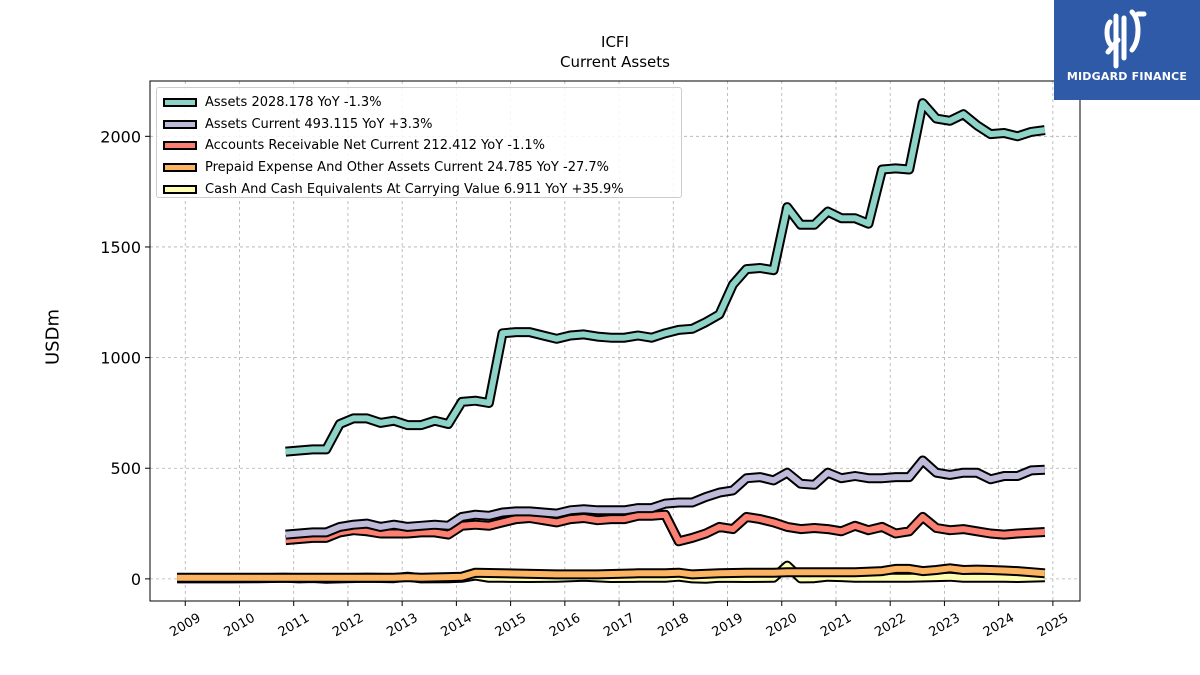  What do you see at coordinates (136, 579) in the screenshot?
I see `y-tick-label: 0` at bounding box center [136, 579].